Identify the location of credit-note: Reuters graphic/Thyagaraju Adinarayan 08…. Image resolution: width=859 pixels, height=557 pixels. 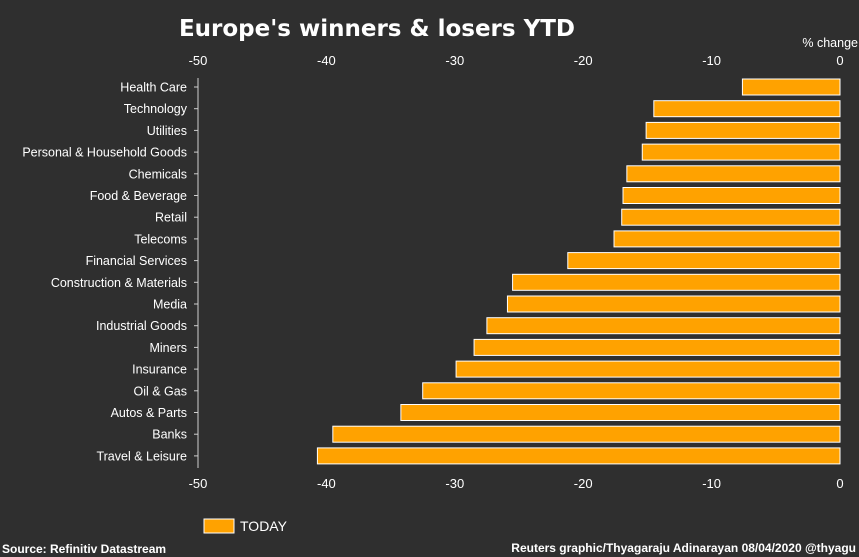
(683, 548).